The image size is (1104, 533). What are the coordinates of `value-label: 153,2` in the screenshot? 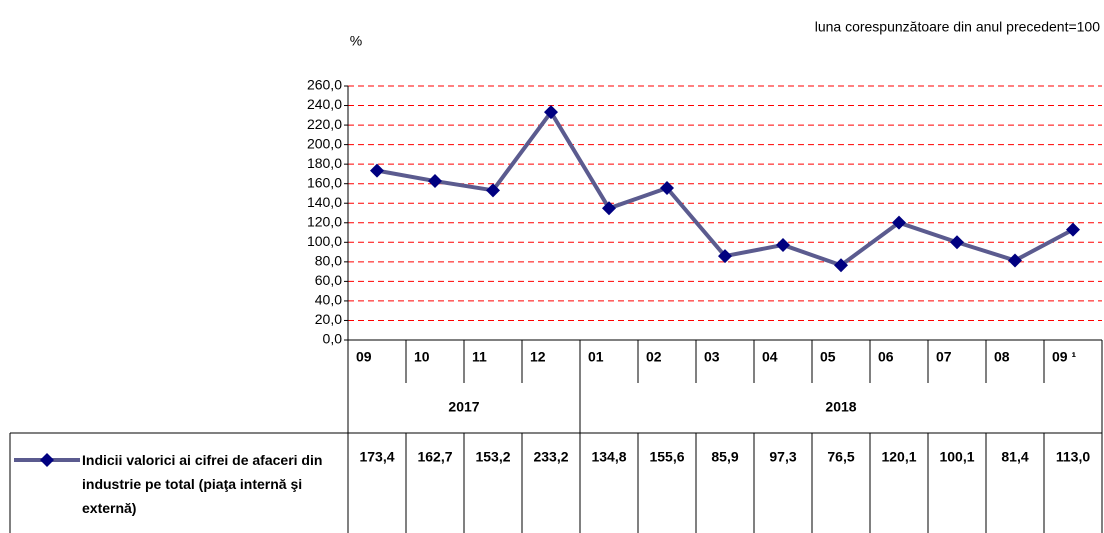 It's located at (492, 457).